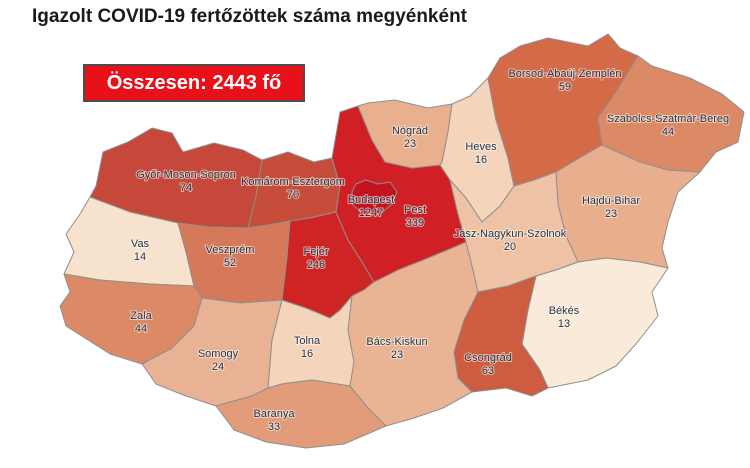 This screenshot has height=468, width=750. I want to click on county-bekes, so click(595, 323).